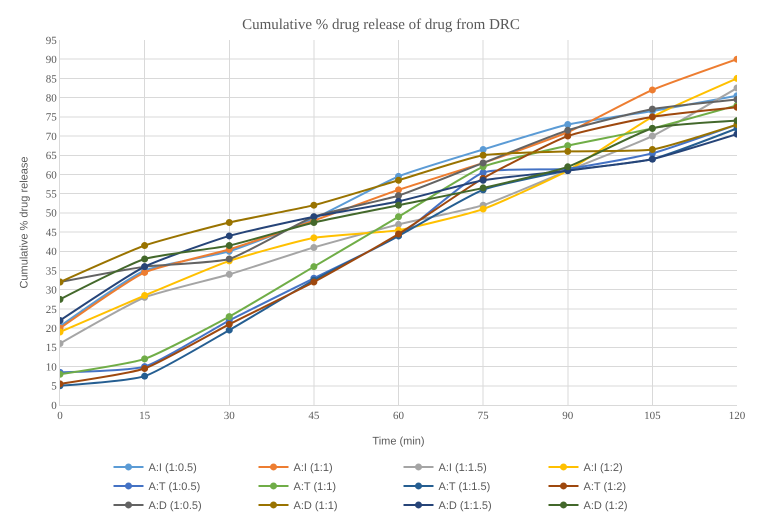  Describe the element at coordinates (52, 271) in the screenshot. I see `y-tick-label: 35` at that location.